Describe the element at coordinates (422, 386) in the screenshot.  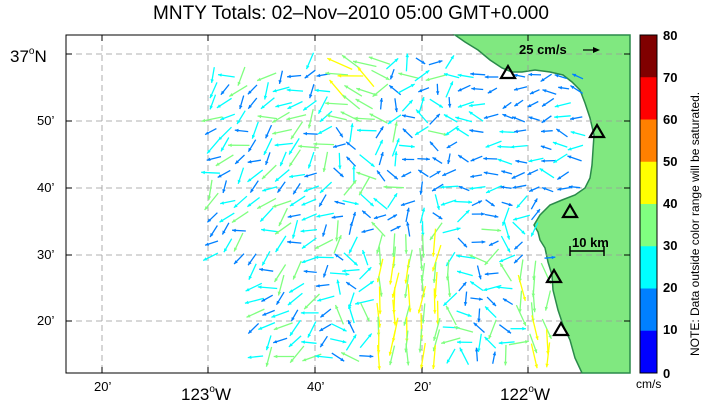
I see `lon-label: 20’` at that location.